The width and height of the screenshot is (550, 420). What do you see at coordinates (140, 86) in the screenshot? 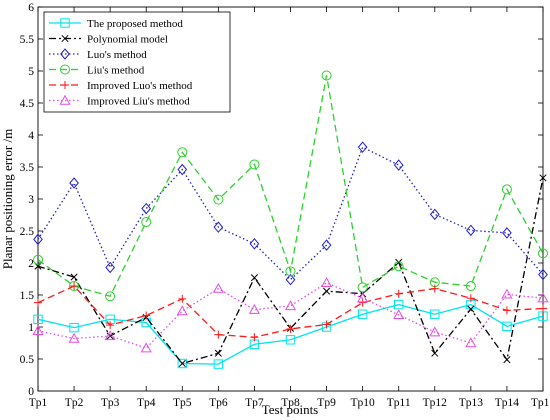
I see `legend-label: Improved Luo's method` at bounding box center [140, 86].